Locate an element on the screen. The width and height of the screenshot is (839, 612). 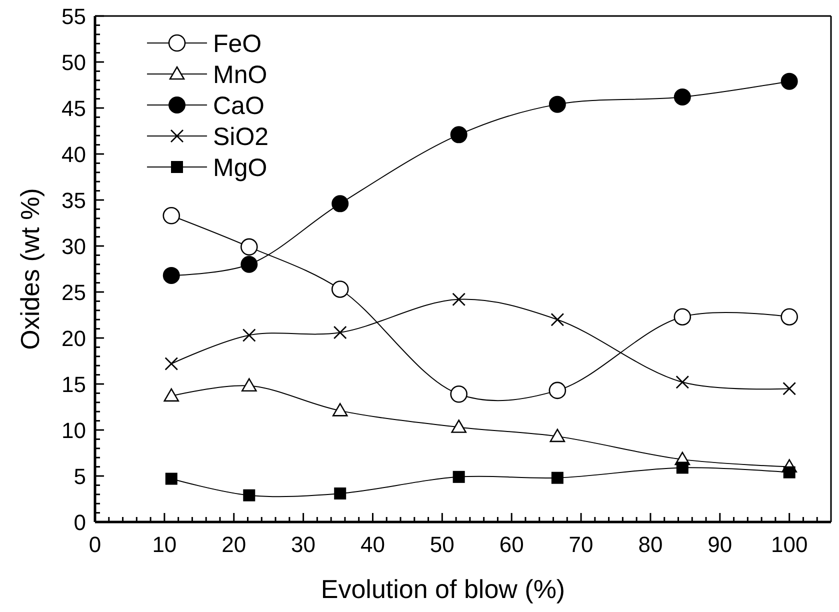
x-tick-label: 10 is located at coordinates (164, 544).